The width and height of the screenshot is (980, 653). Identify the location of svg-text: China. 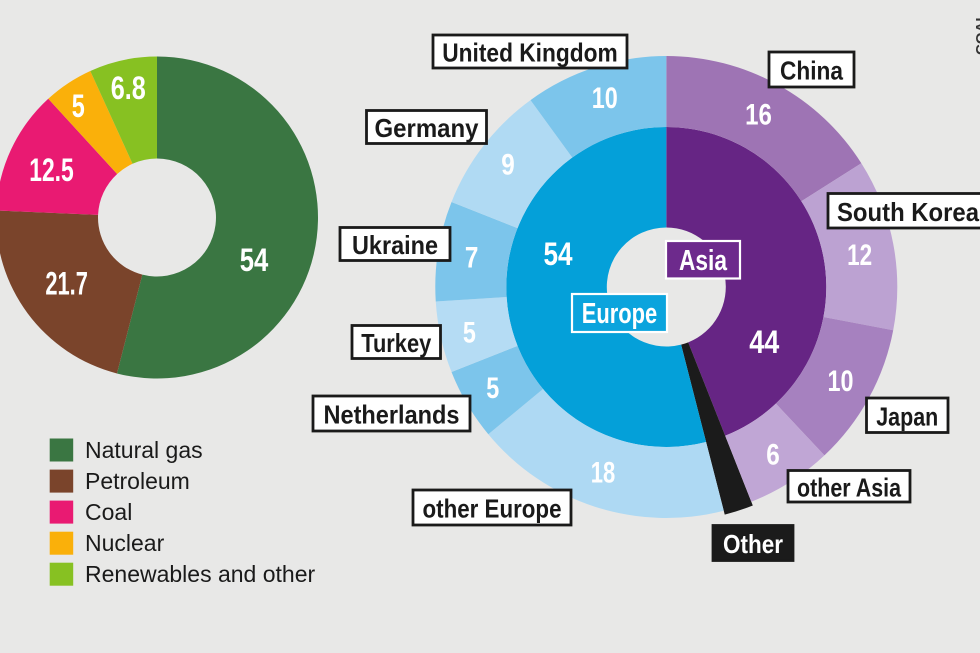
(811, 71).